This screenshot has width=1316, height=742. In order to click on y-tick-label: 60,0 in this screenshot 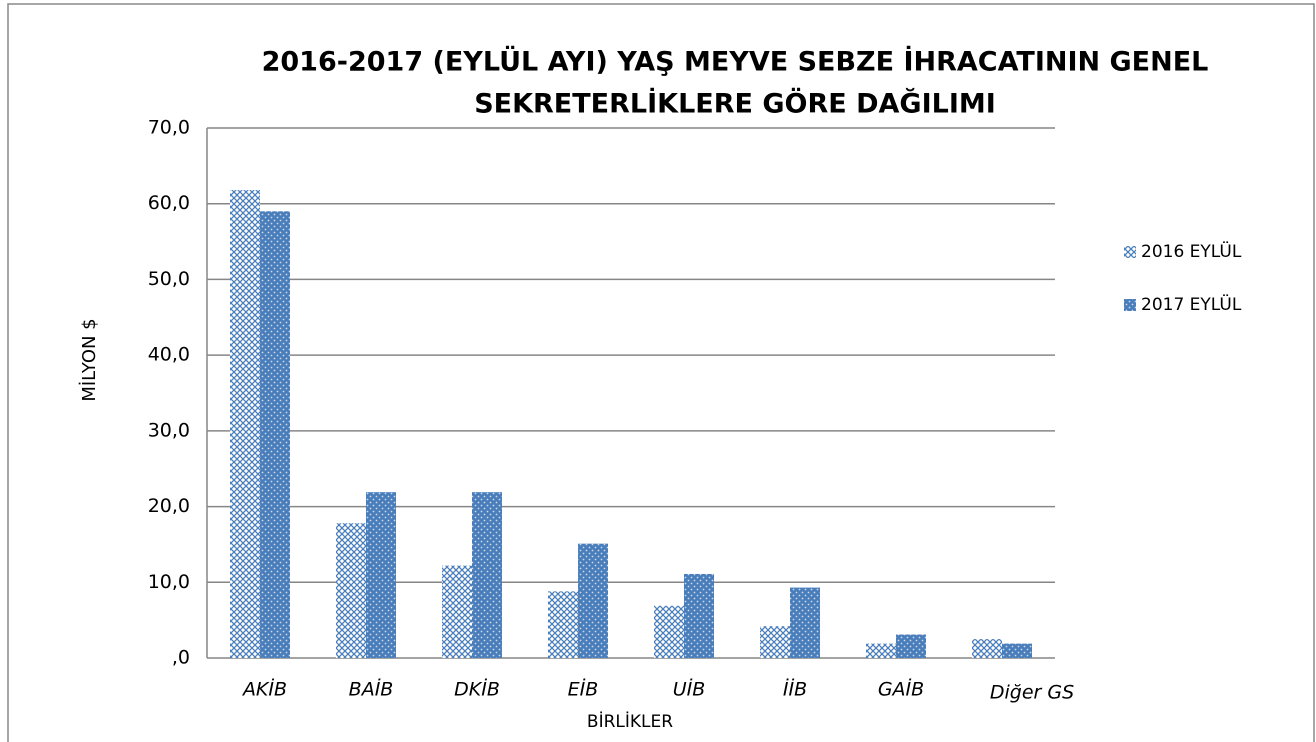, I will do `click(169, 203)`.